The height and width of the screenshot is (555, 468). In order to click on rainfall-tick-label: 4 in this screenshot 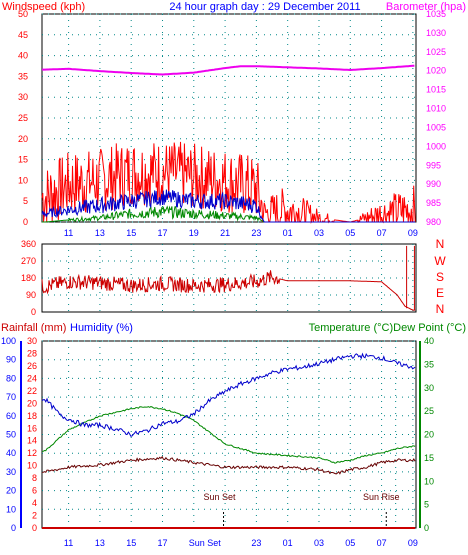, I will do `click(34, 503)`.